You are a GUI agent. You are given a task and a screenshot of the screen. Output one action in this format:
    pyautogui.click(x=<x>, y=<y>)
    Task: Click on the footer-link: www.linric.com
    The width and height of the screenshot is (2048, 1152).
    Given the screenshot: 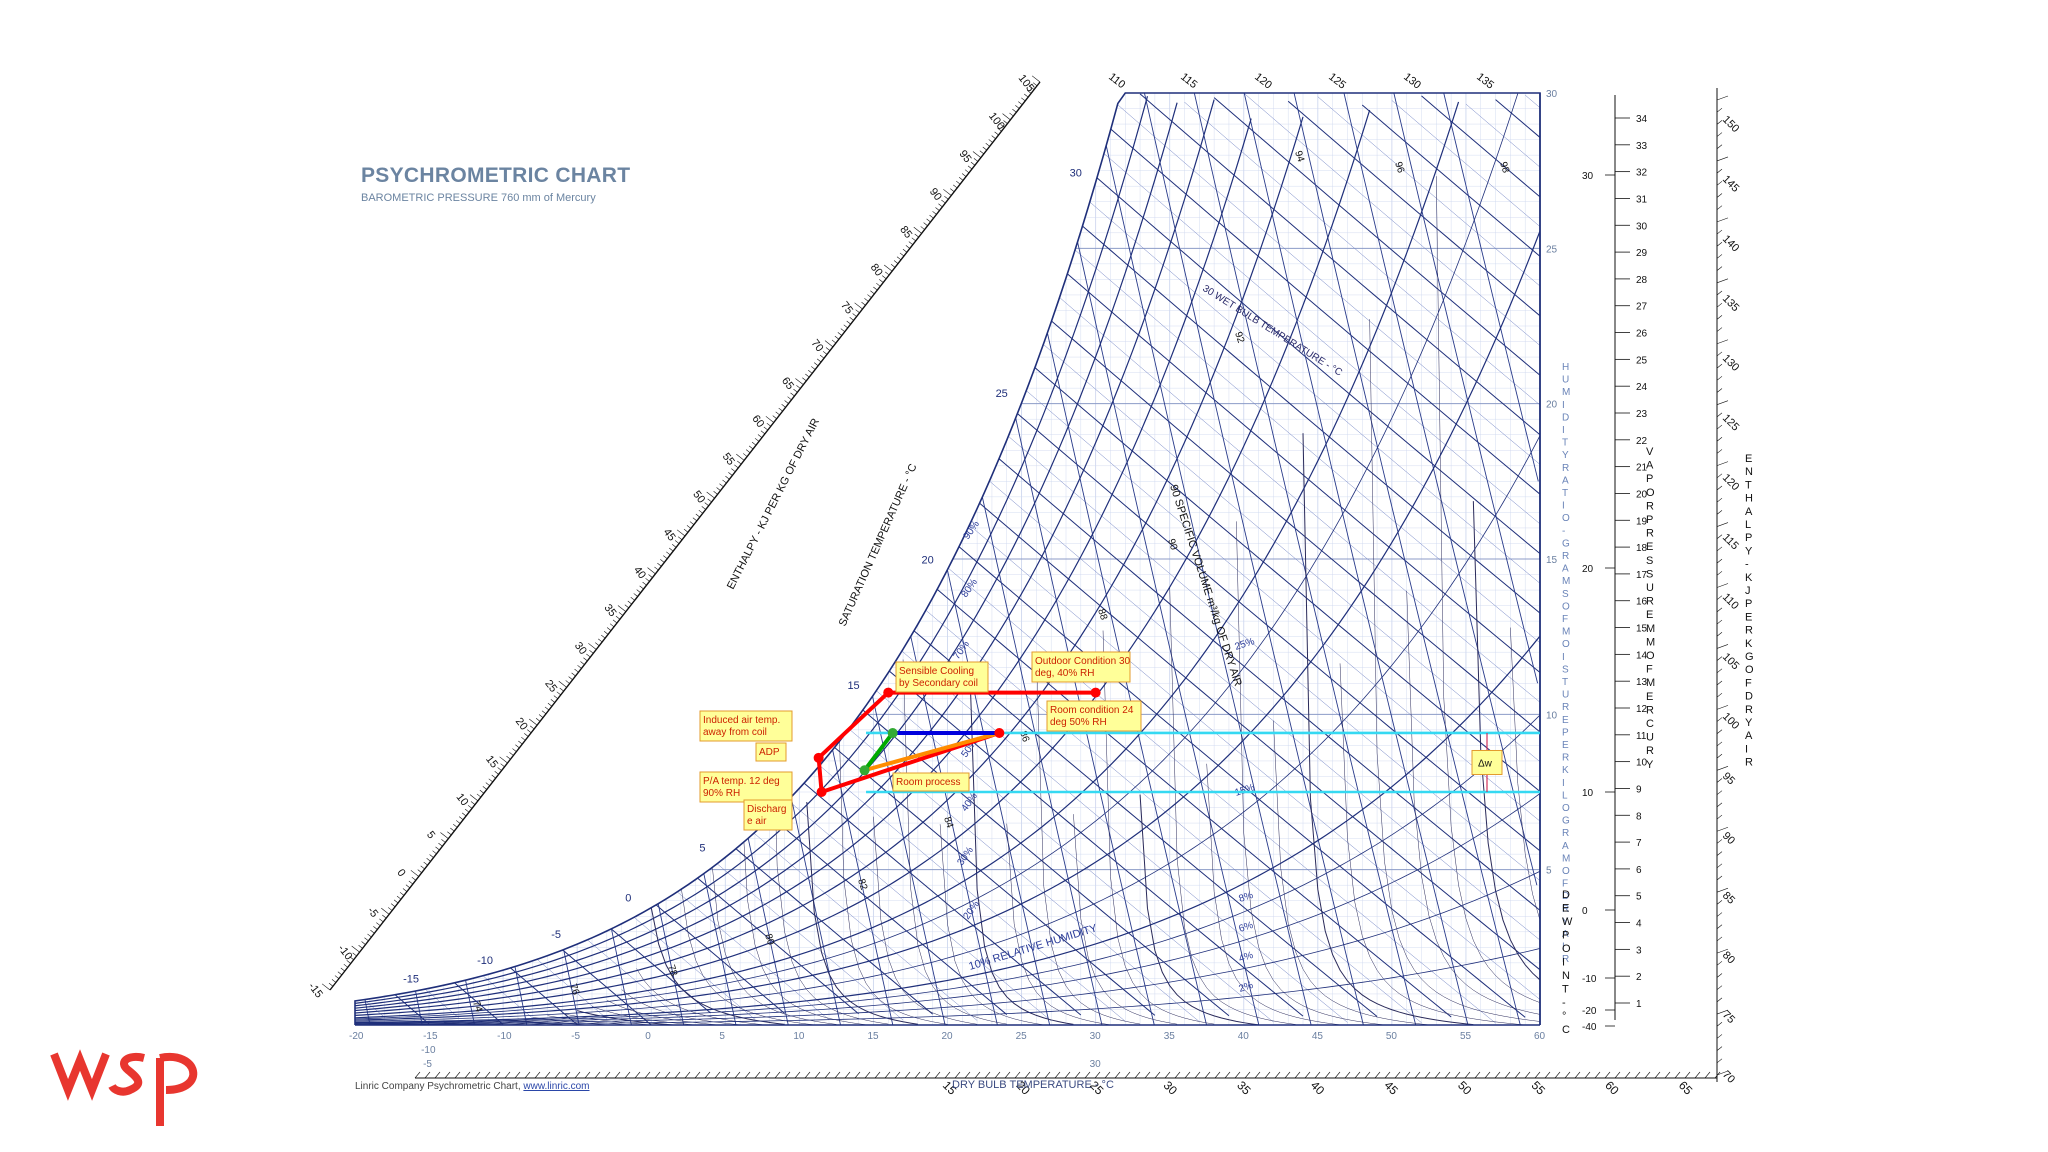 What is the action you would take?
    pyautogui.click(x=556, y=1086)
    